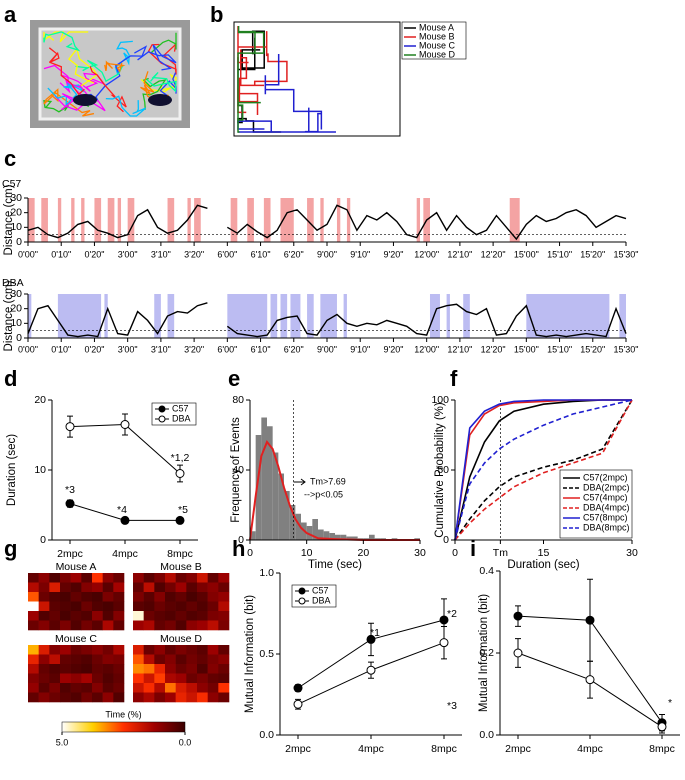 The image size is (685, 780). I want to click on annotation: *1, so click(375, 633).